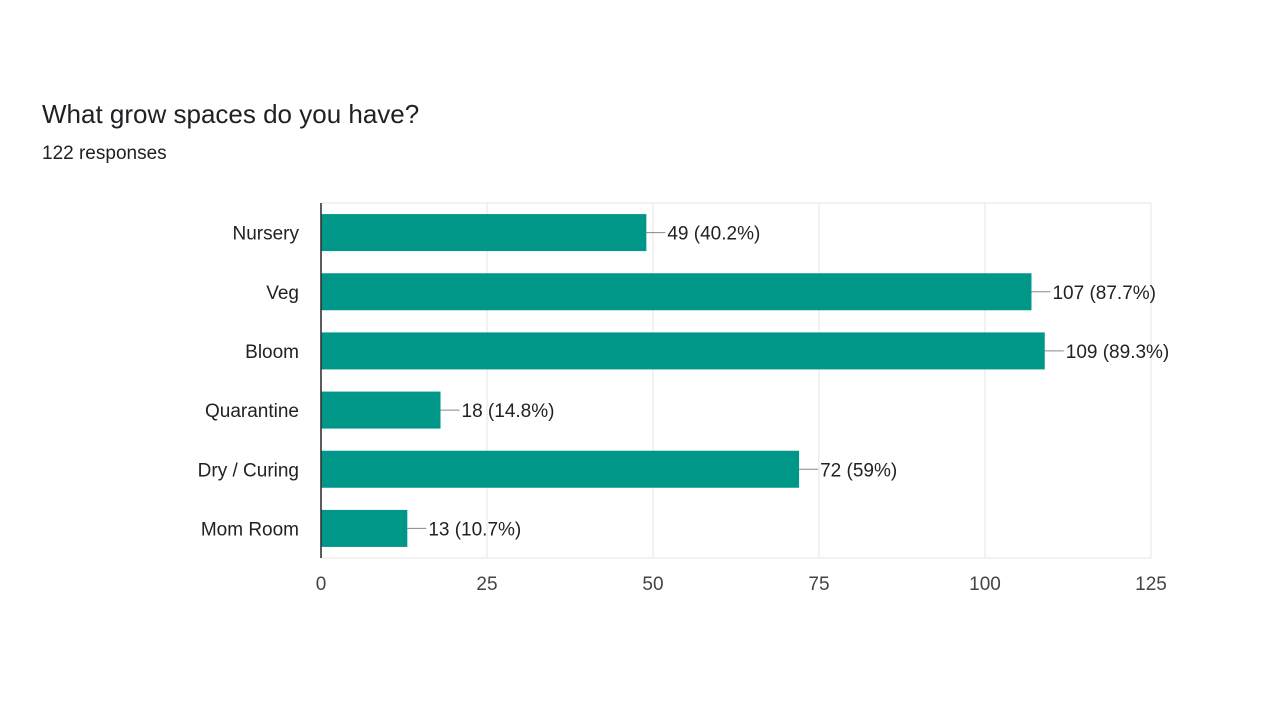  What do you see at coordinates (272, 352) in the screenshot?
I see `category-label: Bloom` at bounding box center [272, 352].